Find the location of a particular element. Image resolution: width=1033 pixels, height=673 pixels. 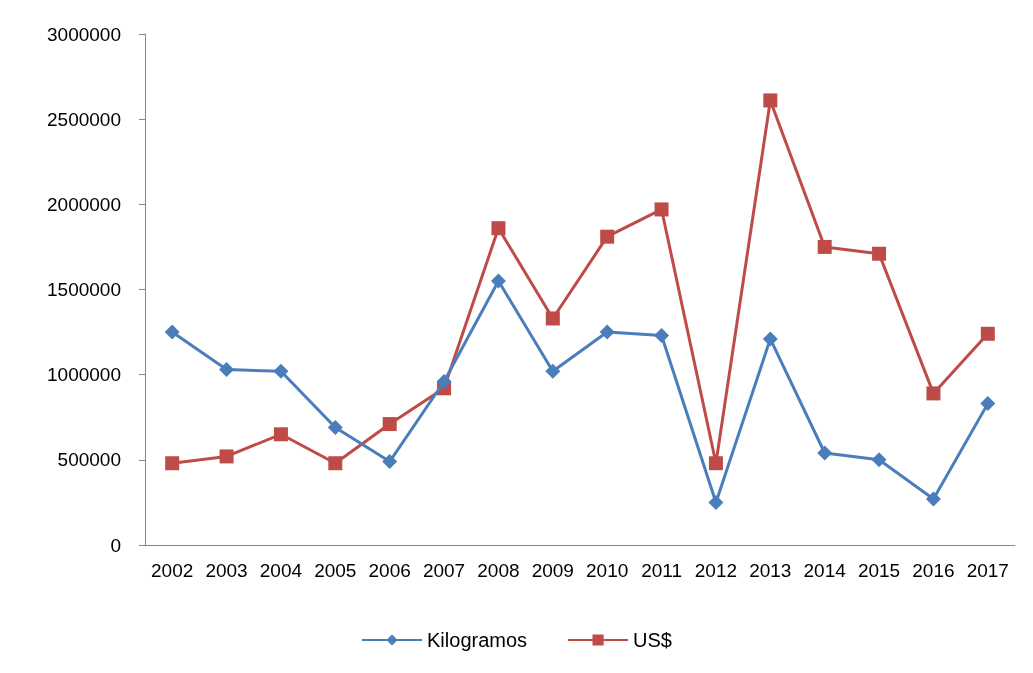

x-tick-label: 2015 is located at coordinates (879, 570).